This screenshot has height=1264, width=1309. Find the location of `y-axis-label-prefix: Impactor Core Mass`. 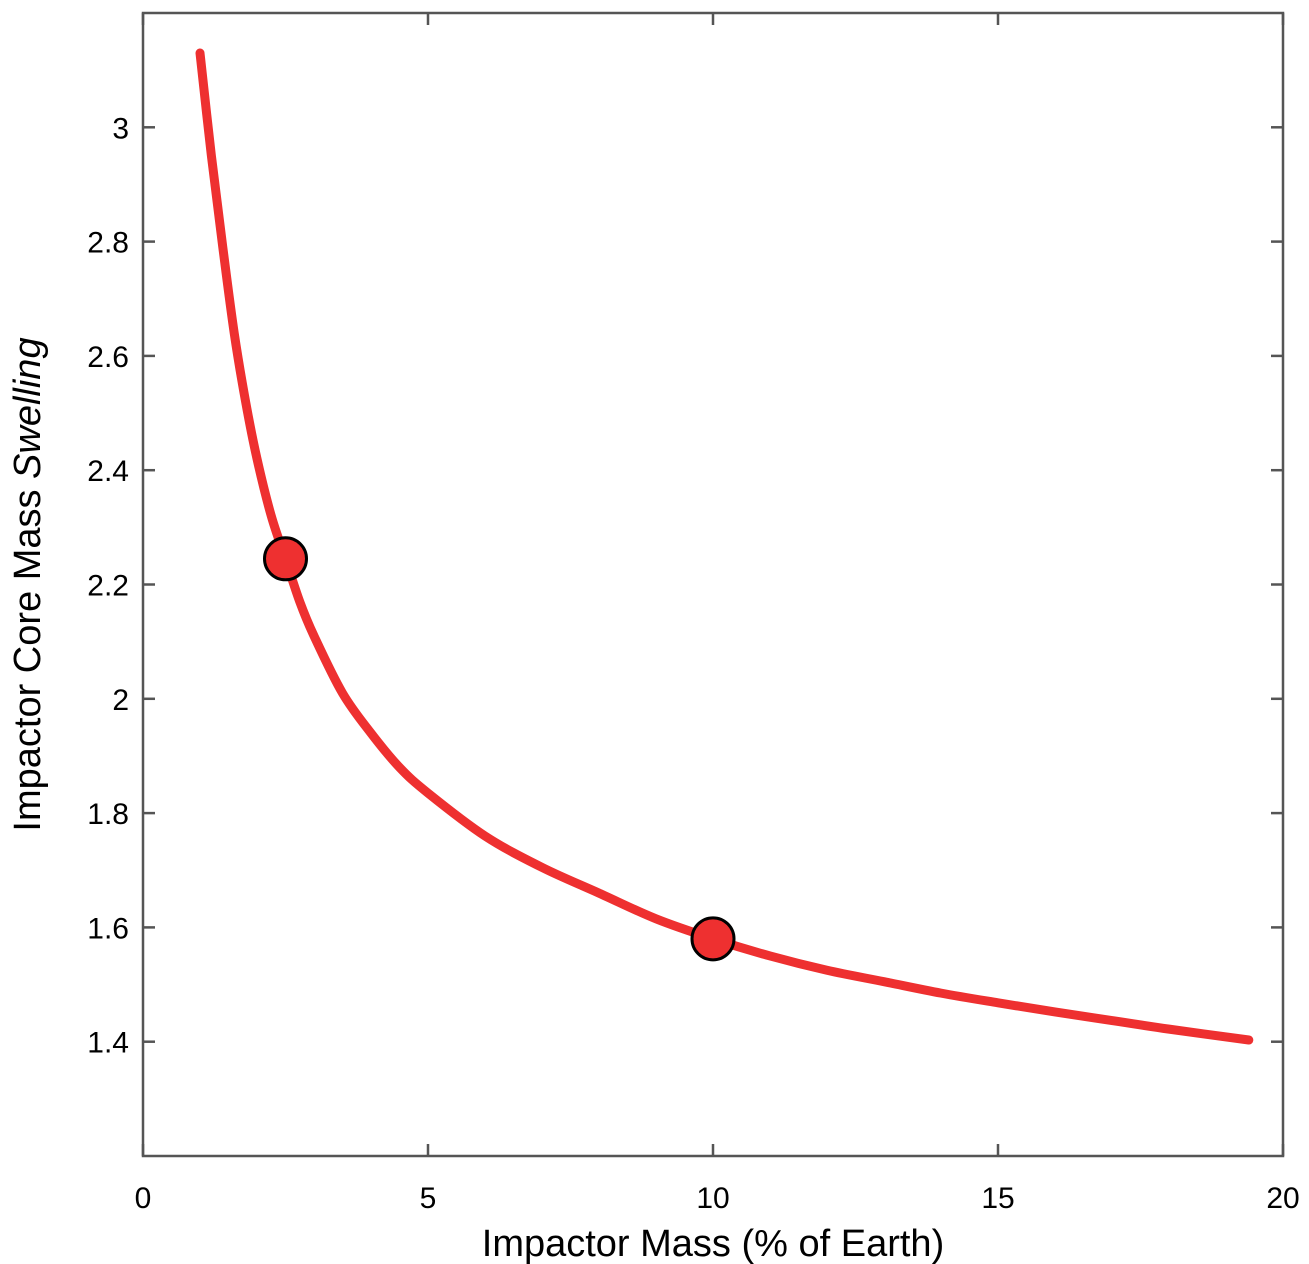

y-axis-label-prefix: Impactor Core Mass is located at coordinates (28, 655).